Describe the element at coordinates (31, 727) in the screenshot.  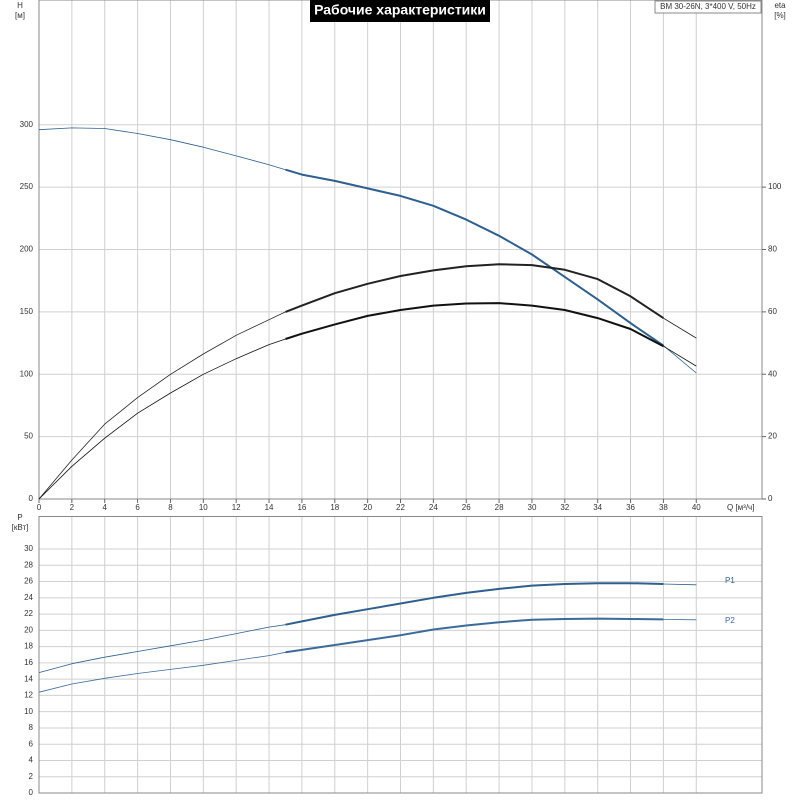
I see `y-tick-label: 8` at that location.